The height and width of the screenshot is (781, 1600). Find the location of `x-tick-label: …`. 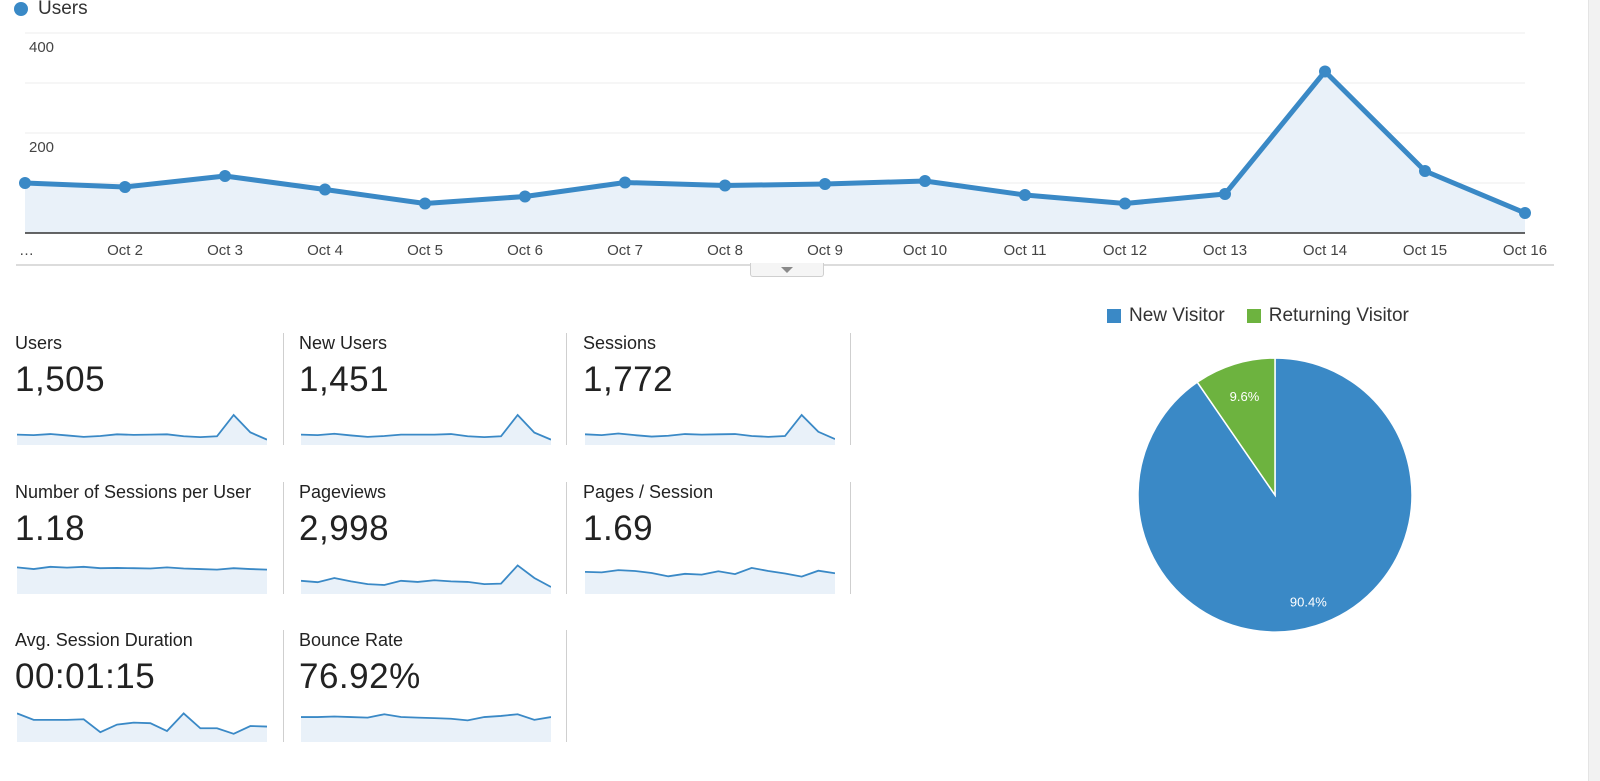

x-tick-label: … is located at coordinates (26, 250).